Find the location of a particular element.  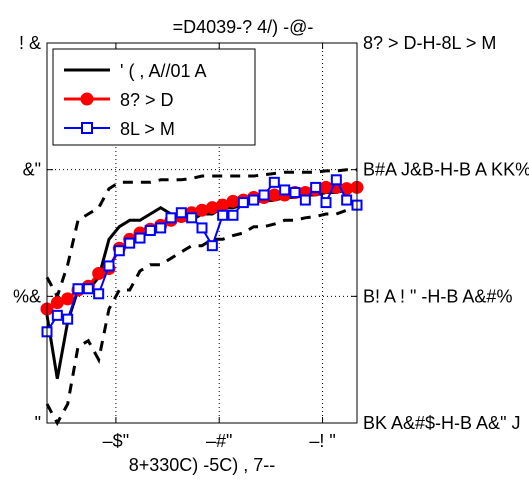

y-tick-label-right-3: 8? > D-H-8L > M is located at coordinates (429, 43).